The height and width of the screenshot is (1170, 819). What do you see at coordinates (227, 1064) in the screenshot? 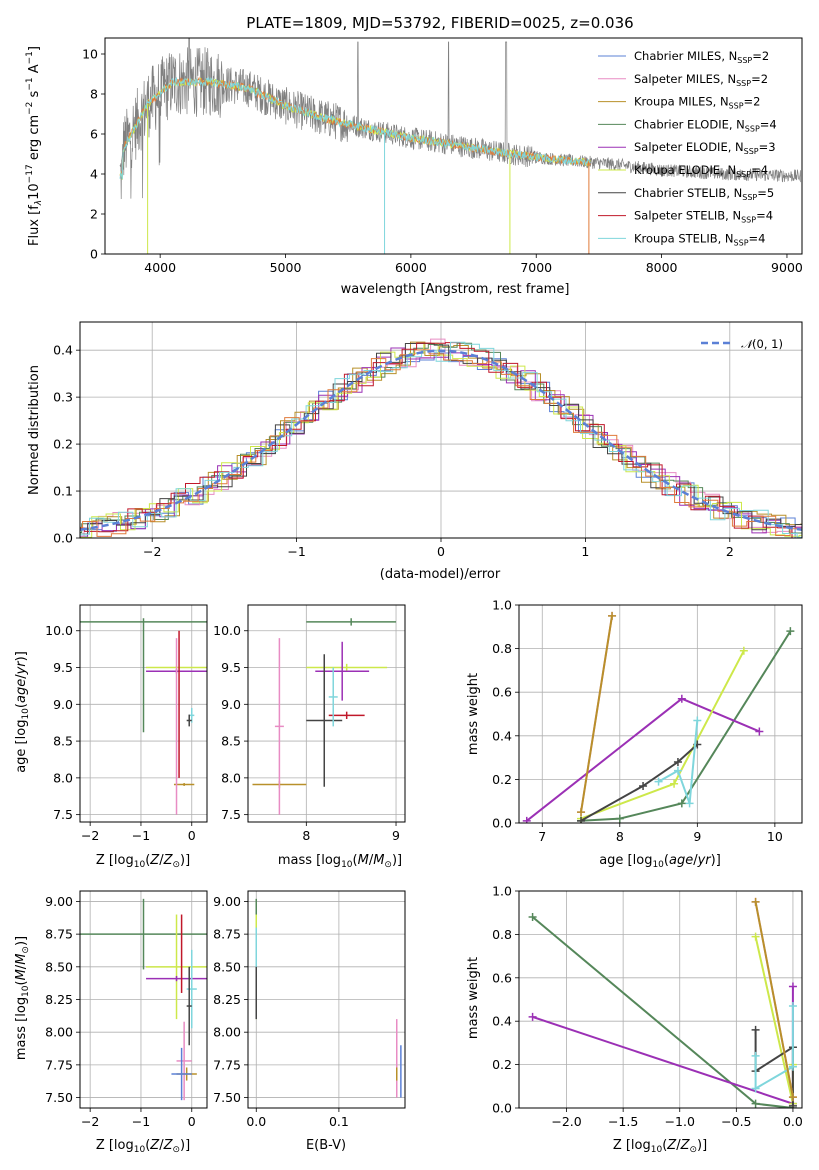
I see `y-tick-label: 7.75` at bounding box center [227, 1064].